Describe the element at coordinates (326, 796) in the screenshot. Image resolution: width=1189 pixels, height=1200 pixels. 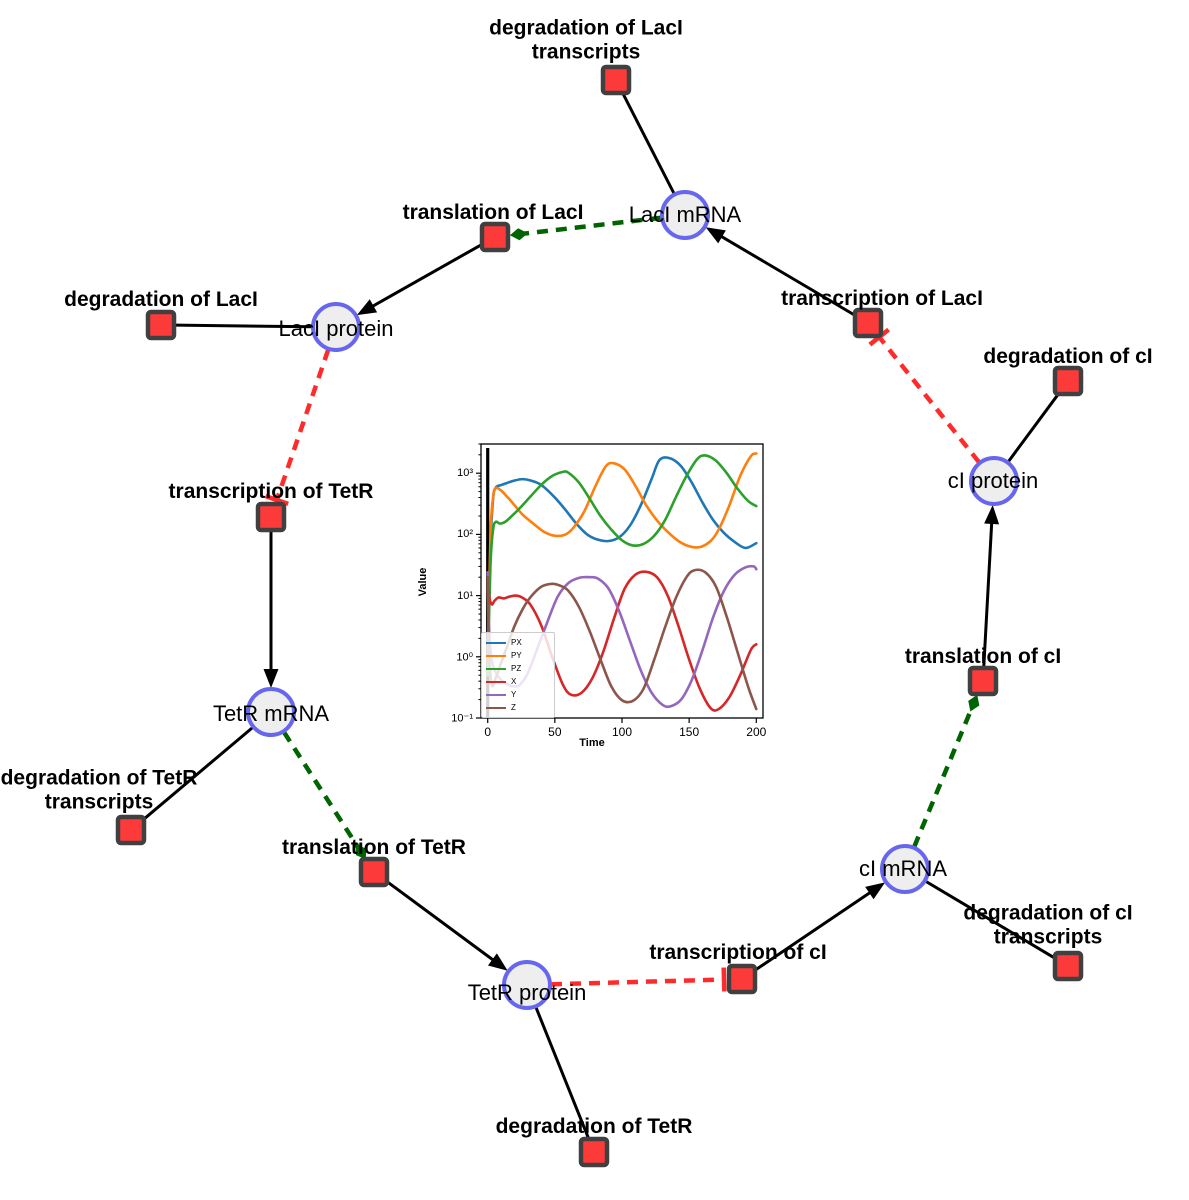
I see `edge-tetR_mrna-to-tl_tetR` at that location.